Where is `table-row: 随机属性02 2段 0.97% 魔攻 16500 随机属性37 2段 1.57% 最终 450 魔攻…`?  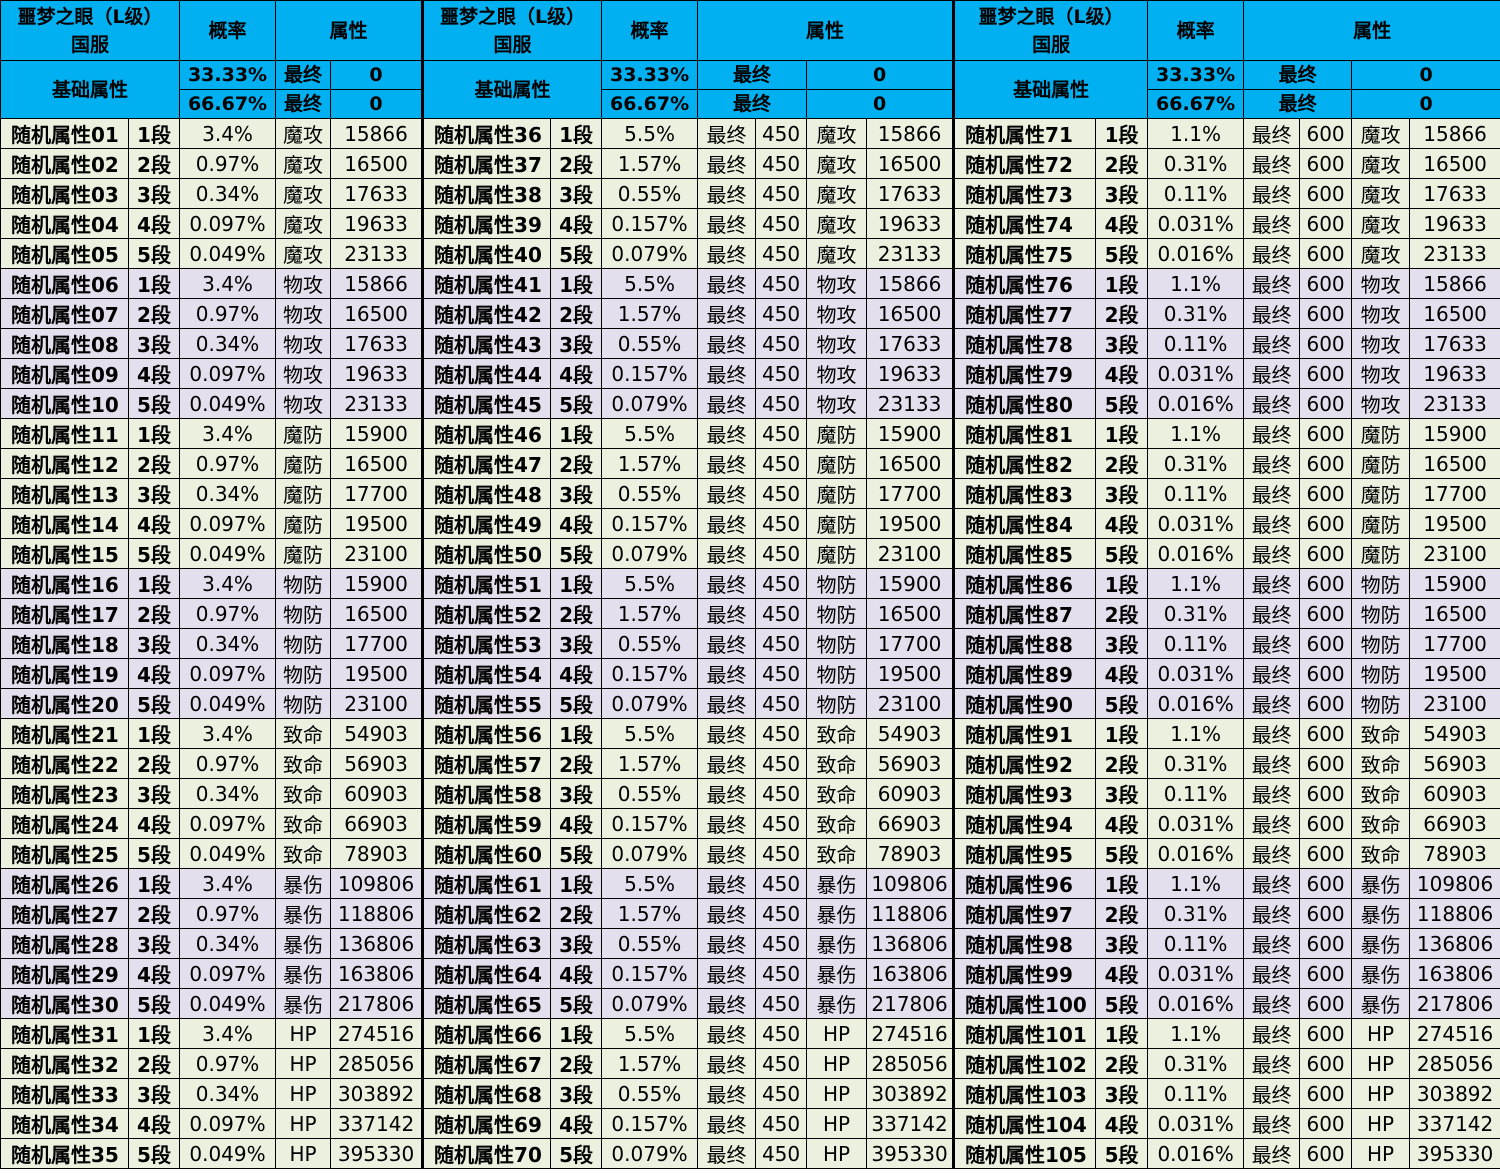 table-row: 随机属性02 2段 0.97% 魔攻 16500 随机属性37 2段 1.57% 最终 450 魔攻… is located at coordinates (750, 163).